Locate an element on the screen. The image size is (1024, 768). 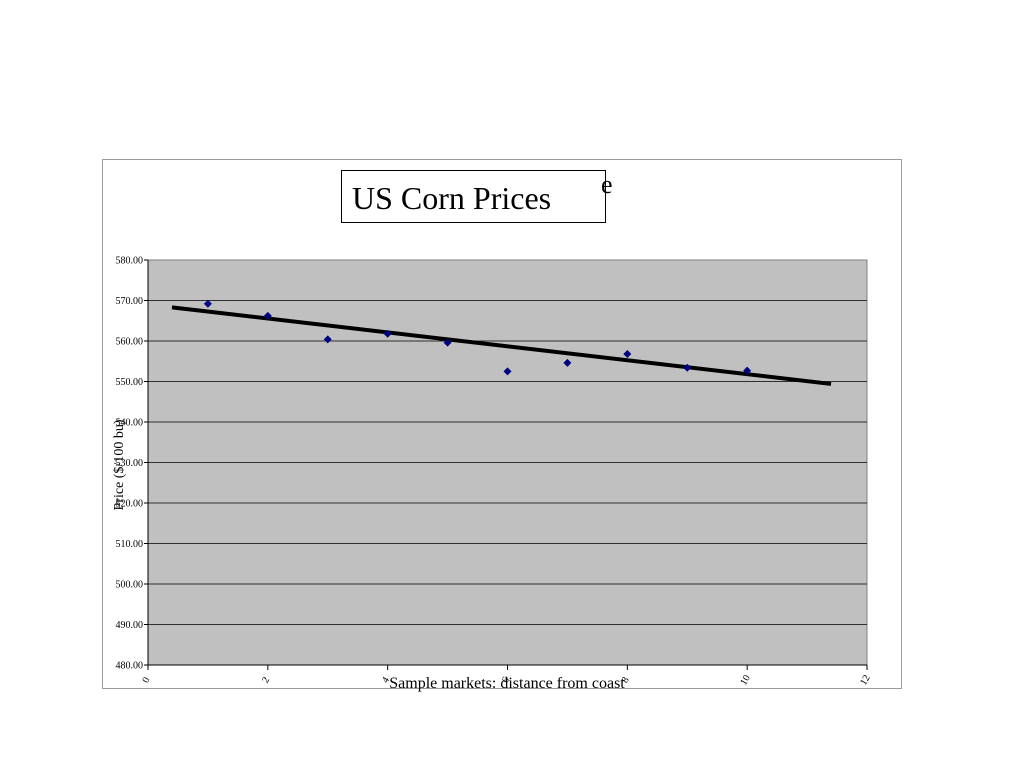
y-tick-label: 480.00 is located at coordinates (130, 666).